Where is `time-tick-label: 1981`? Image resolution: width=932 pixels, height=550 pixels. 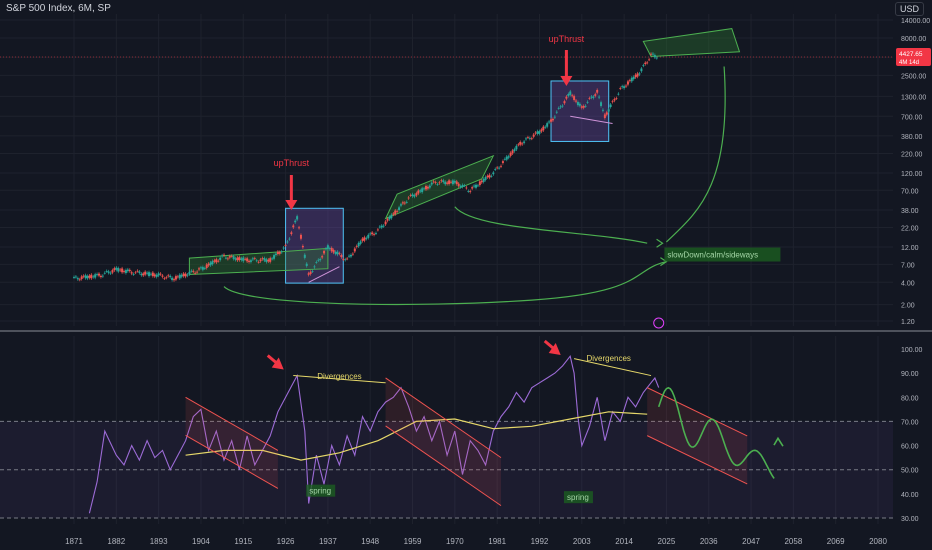
time-tick-label: 1981 is located at coordinates (497, 541).